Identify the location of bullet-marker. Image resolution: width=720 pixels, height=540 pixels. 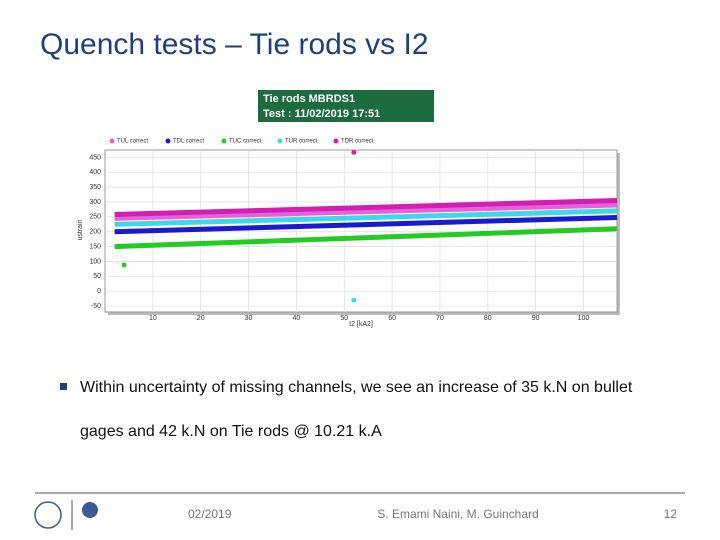
(63, 386).